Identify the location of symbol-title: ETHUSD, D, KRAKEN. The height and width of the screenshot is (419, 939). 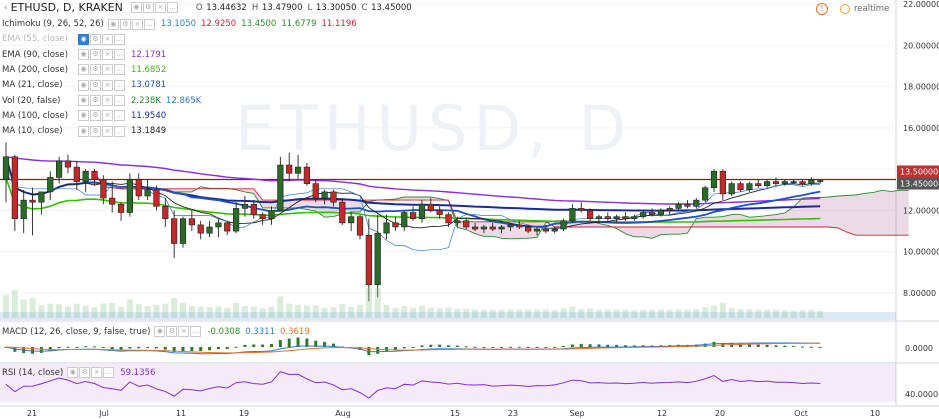
(66, 7).